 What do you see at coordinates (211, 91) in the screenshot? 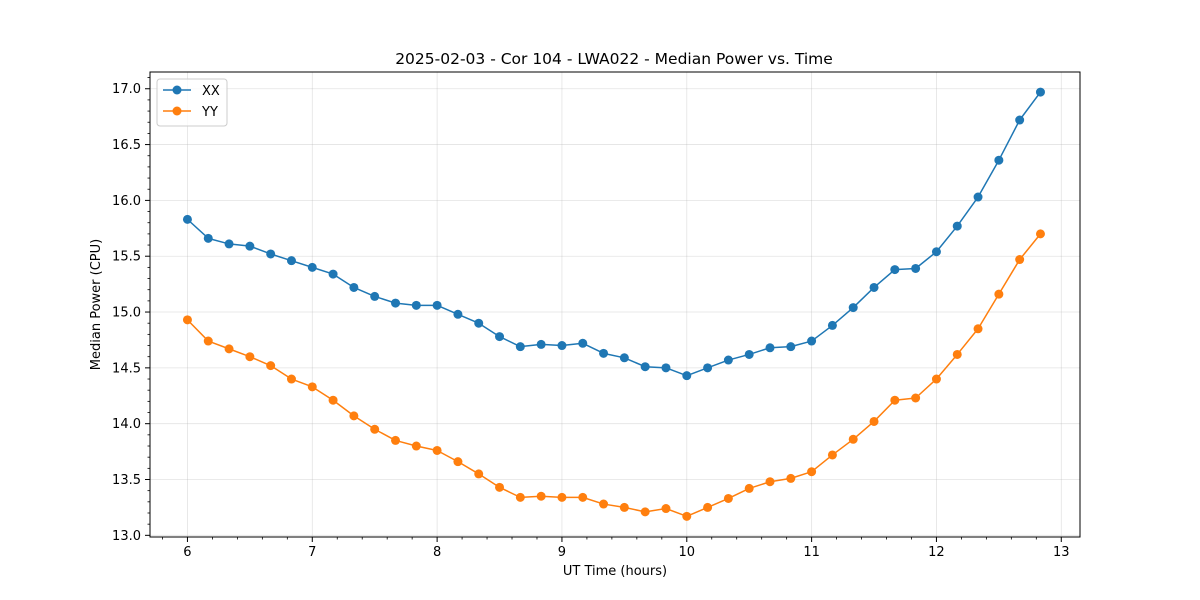
I see `legend-label-xx: XX` at bounding box center [211, 91].